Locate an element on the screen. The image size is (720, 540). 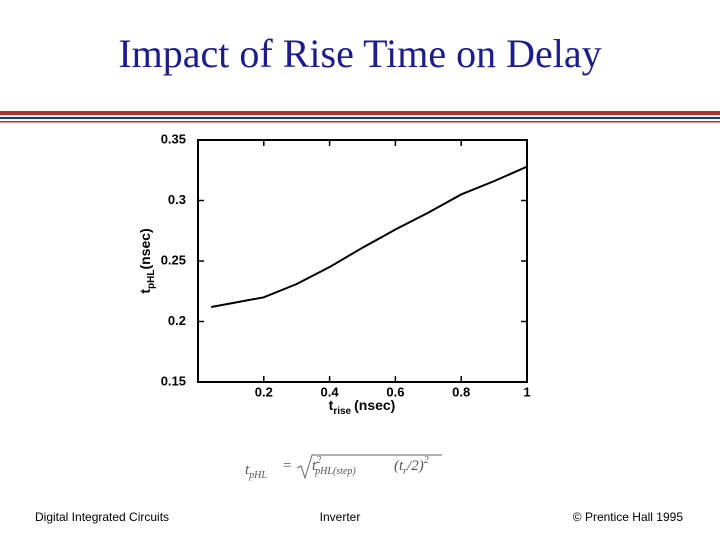
y-tick-label: 0.35 is located at coordinates (173, 138).